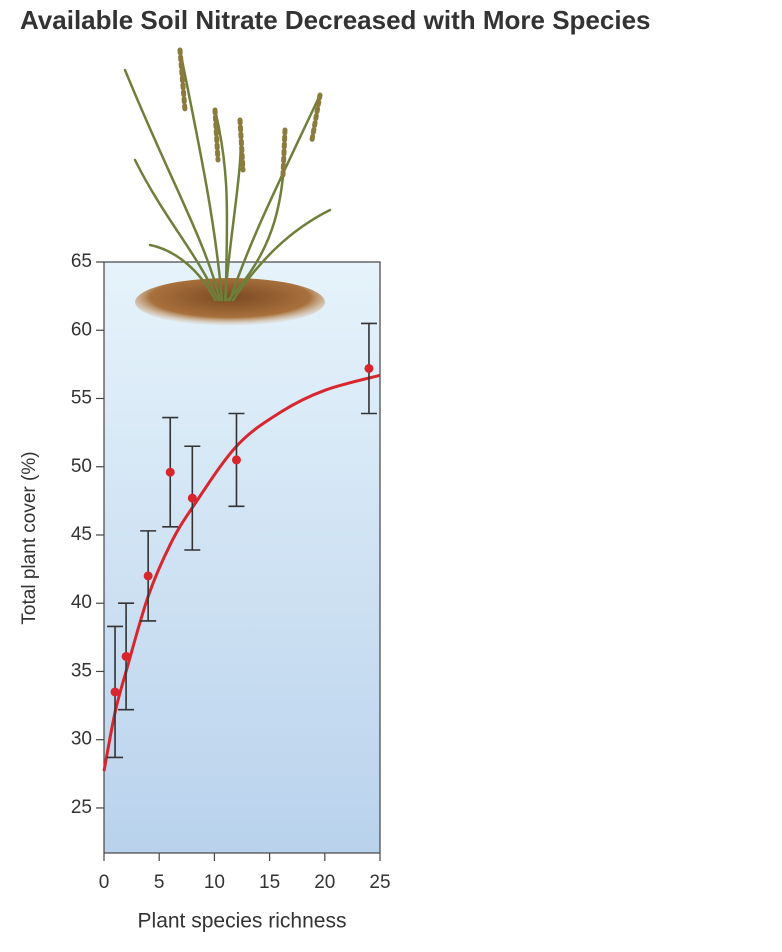 Image resolution: width=782 pixels, height=952 pixels. What do you see at coordinates (104, 882) in the screenshot?
I see `x-tick-label: 0` at bounding box center [104, 882].